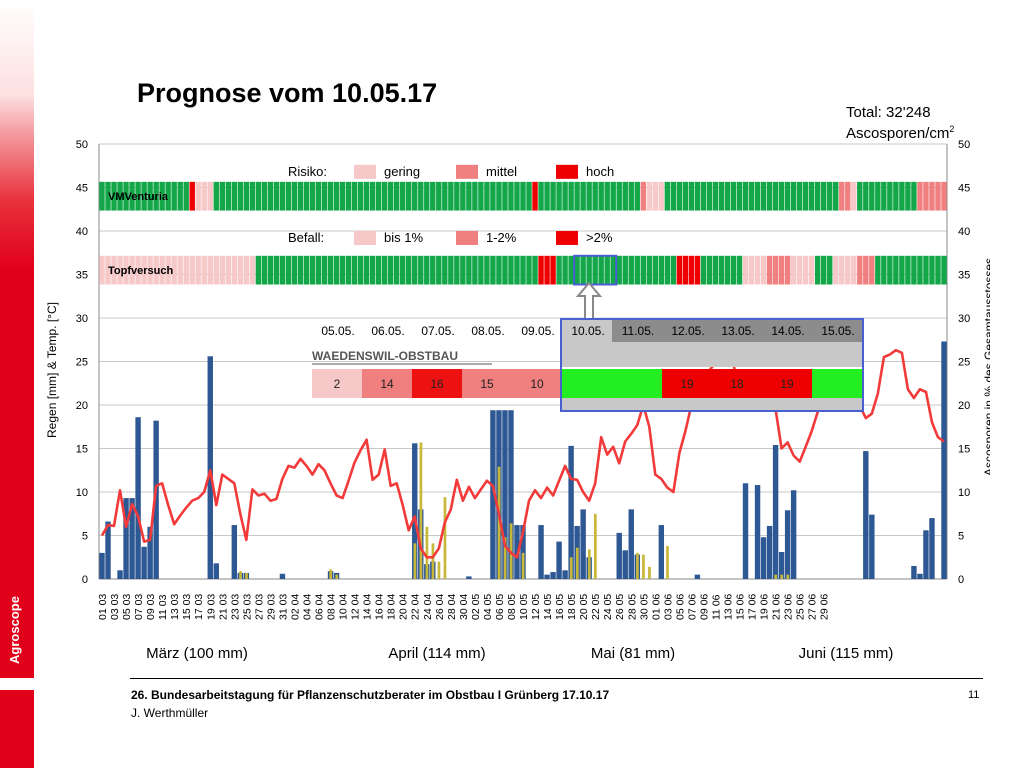 This screenshot has width=1024, height=768. I want to click on x-tick-label: 01 06, so click(656, 607).